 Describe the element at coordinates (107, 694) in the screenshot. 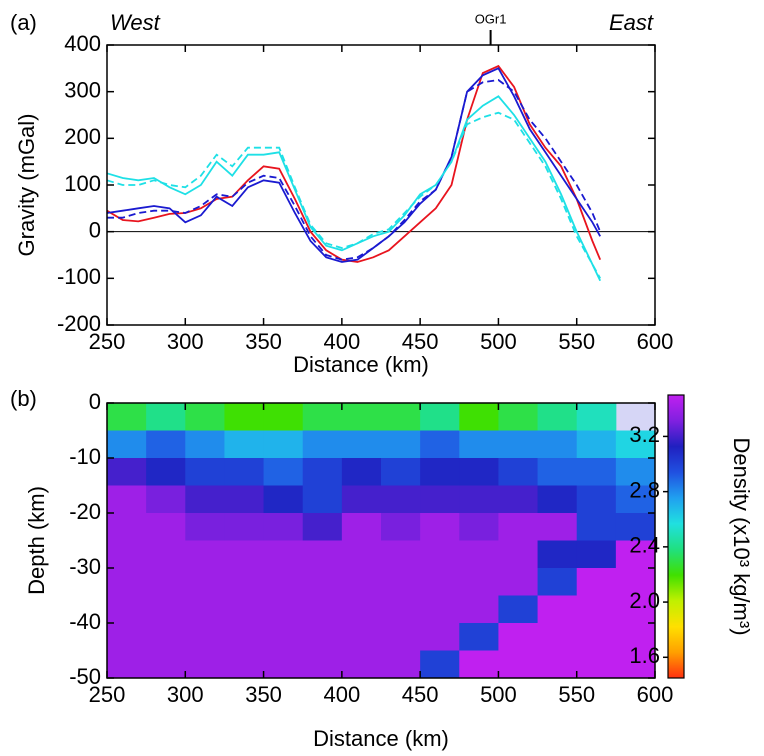

I see `x-tick-label: 250` at that location.